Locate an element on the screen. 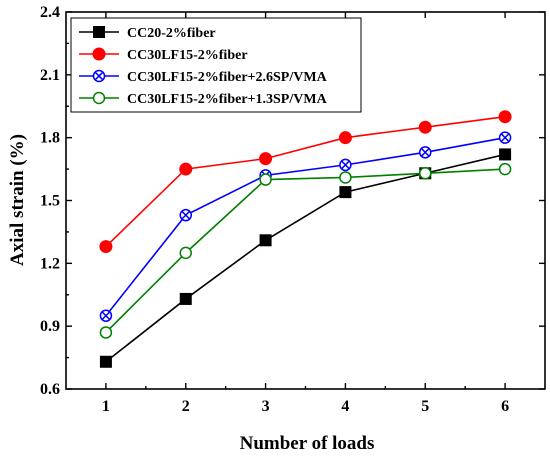 The width and height of the screenshot is (550, 460). legend-box is located at coordinates (216, 65).